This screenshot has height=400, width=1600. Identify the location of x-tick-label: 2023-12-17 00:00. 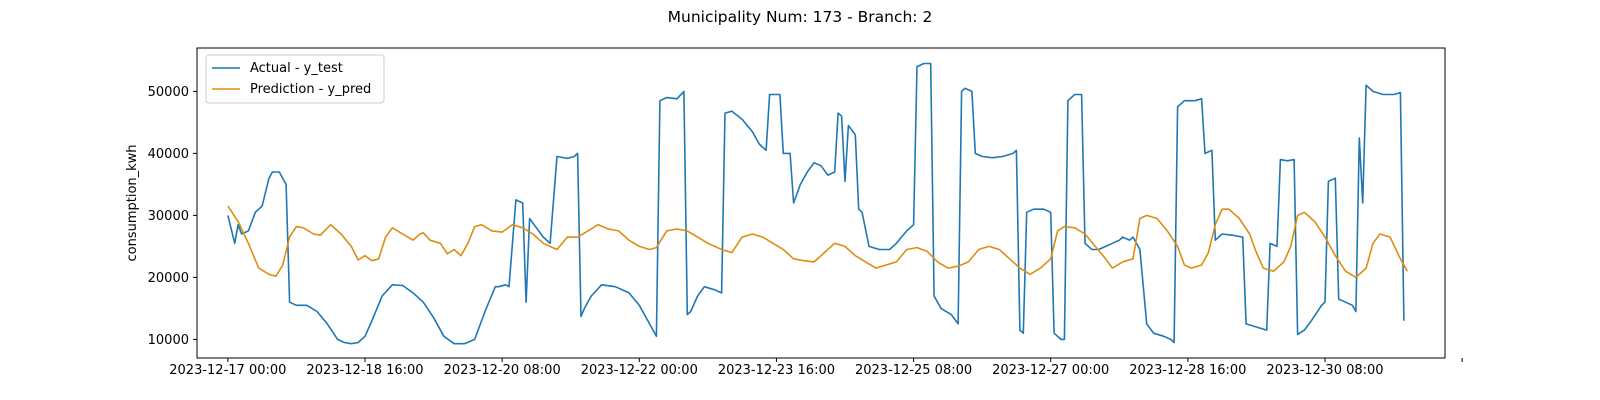
(227, 370).